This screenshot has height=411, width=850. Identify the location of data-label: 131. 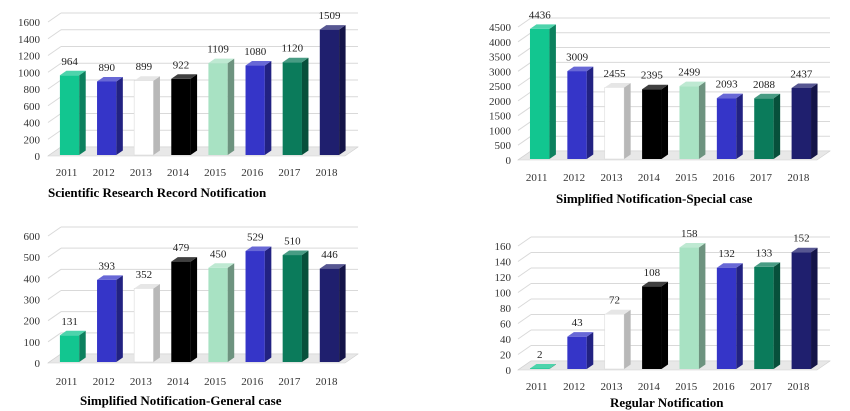
(69, 322).